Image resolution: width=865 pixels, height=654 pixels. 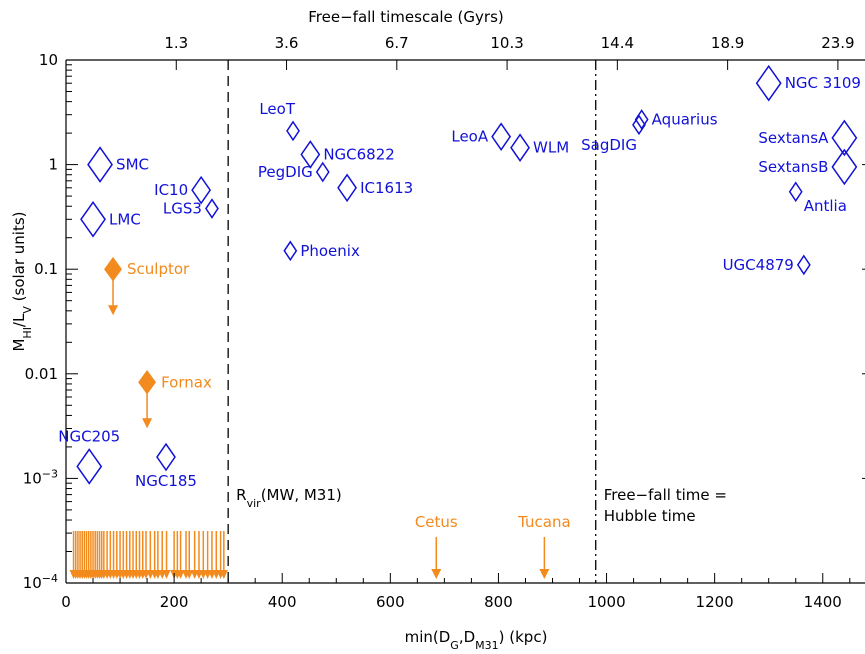 What do you see at coordinates (758, 265) in the screenshot?
I see `galaxy-label-ugc4879: UGC4879` at bounding box center [758, 265].